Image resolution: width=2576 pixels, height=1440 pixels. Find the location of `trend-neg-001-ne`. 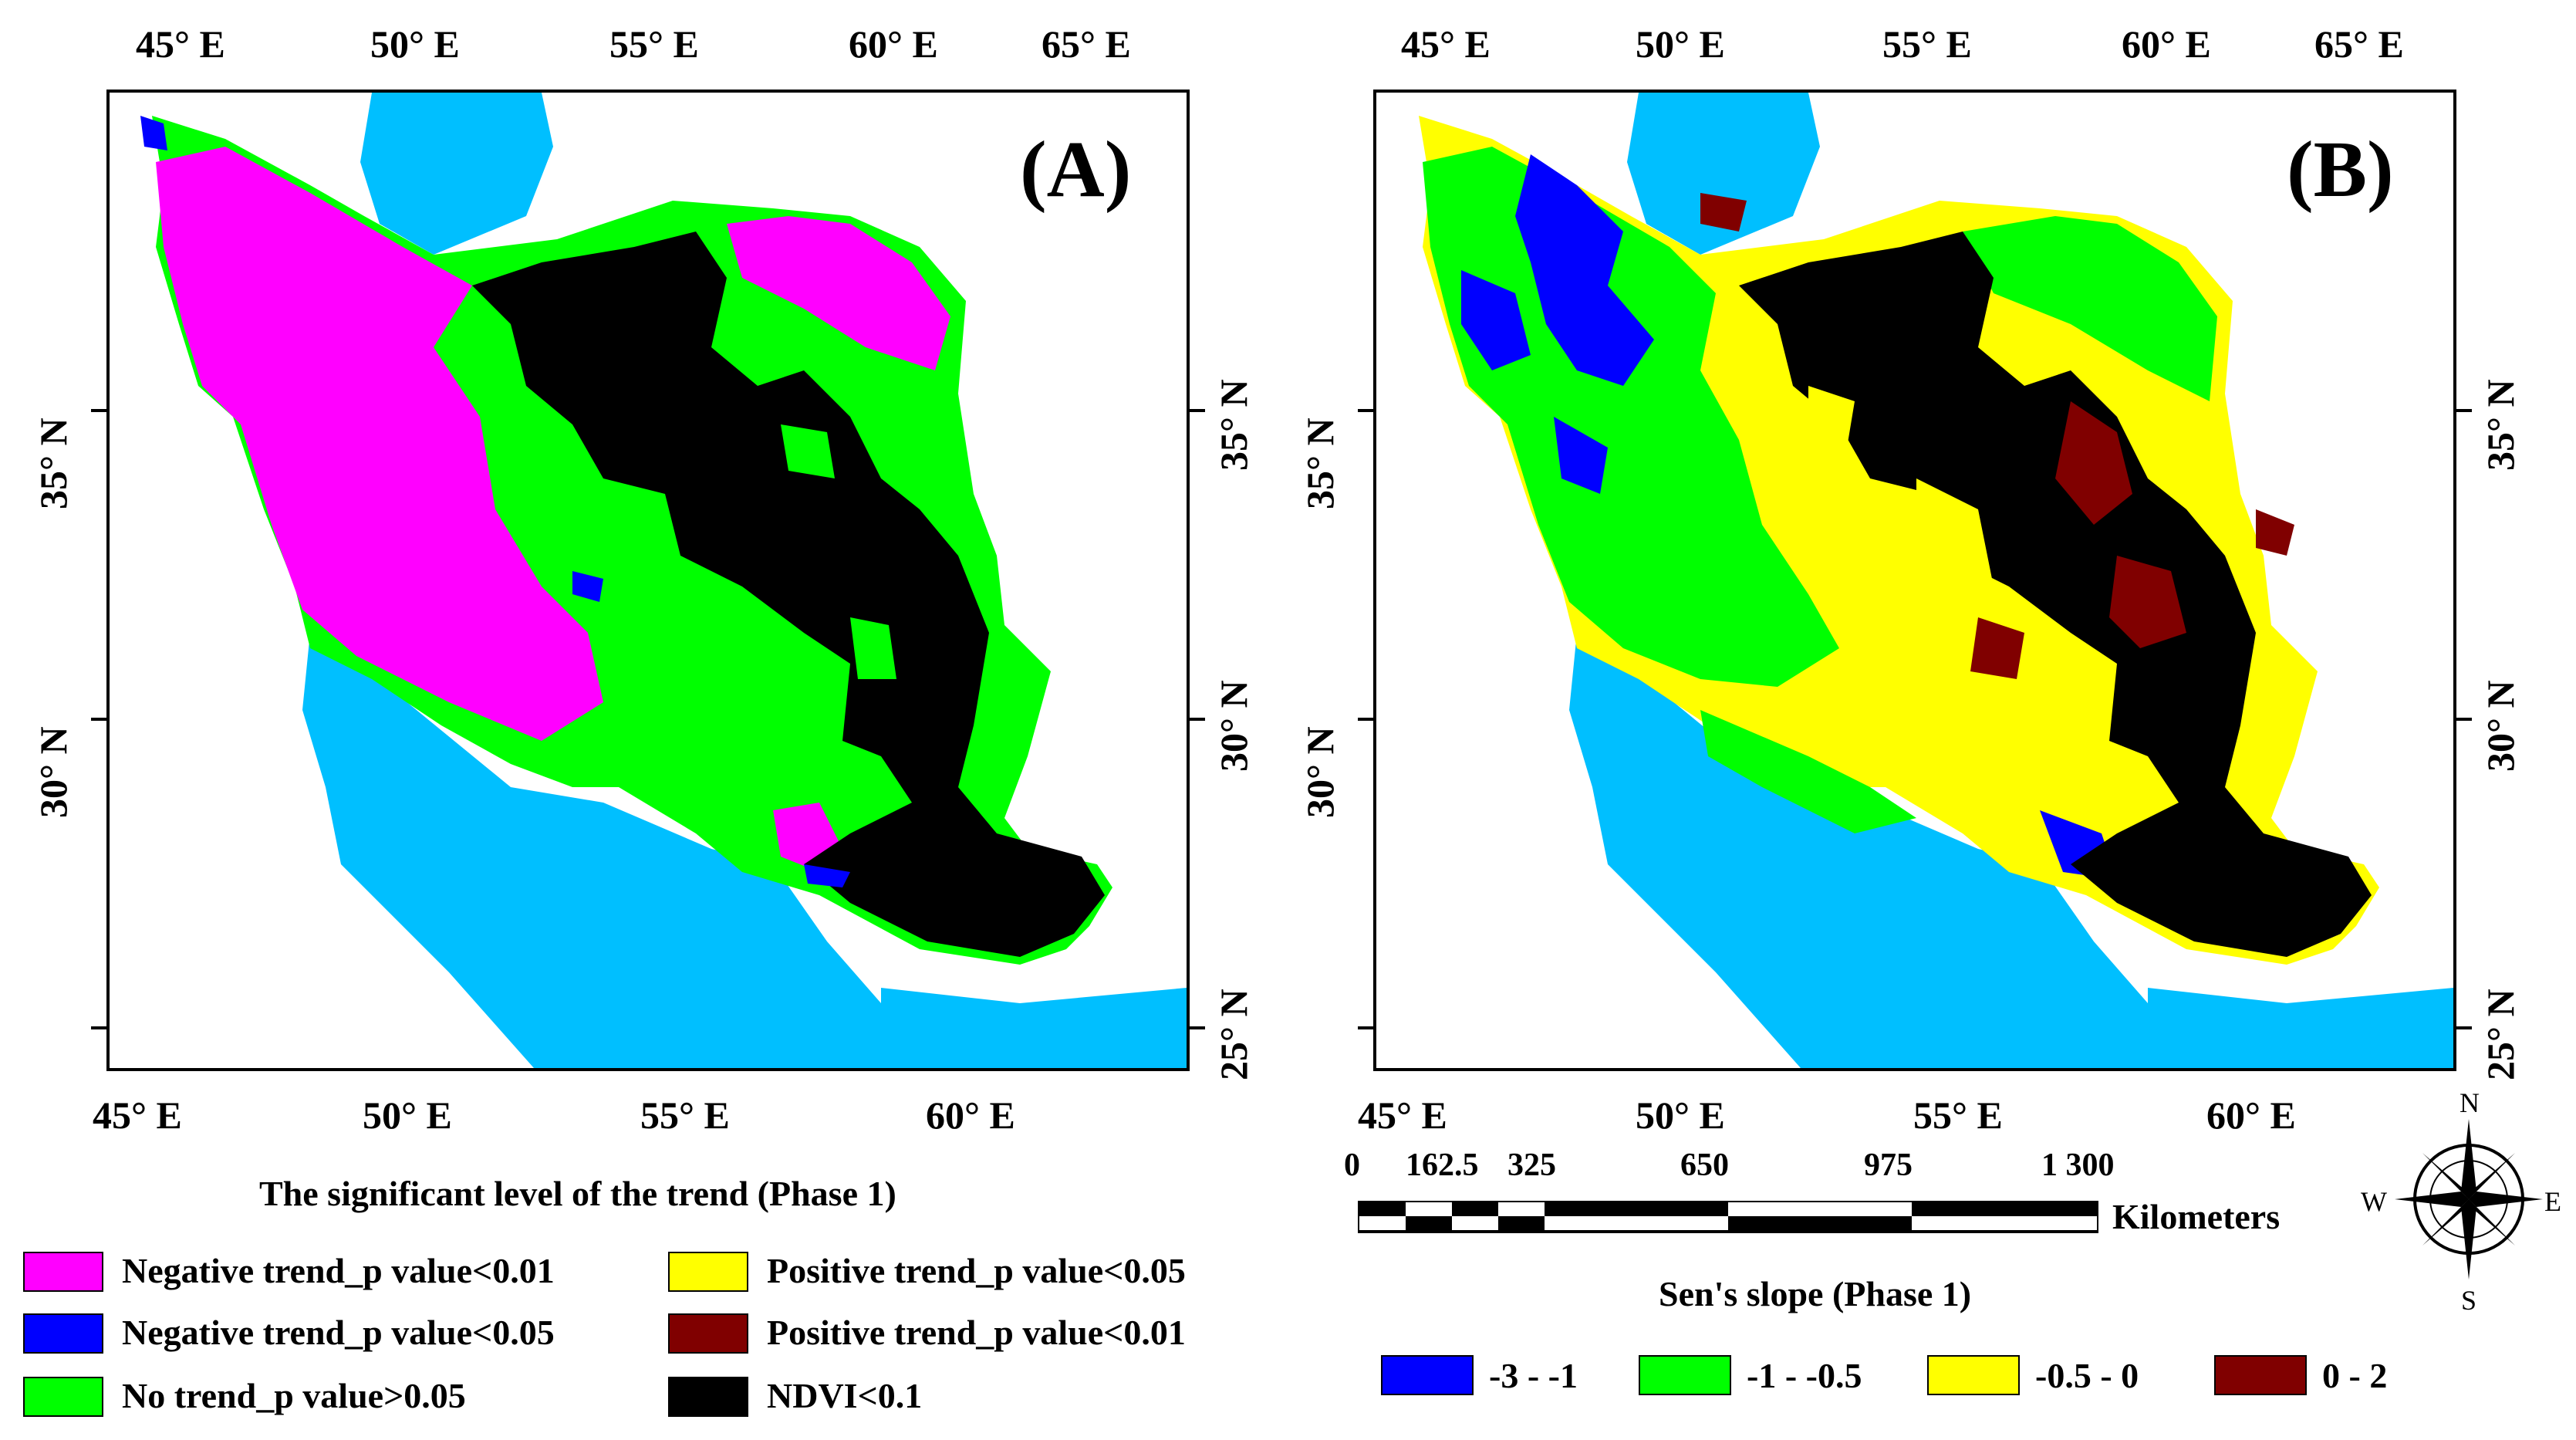

trend-neg-001-ne is located at coordinates (838, 293).